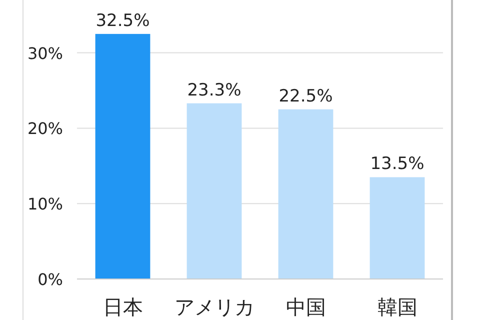 The image size is (480, 320). I want to click on y-tick-label: 10%, so click(45, 204).